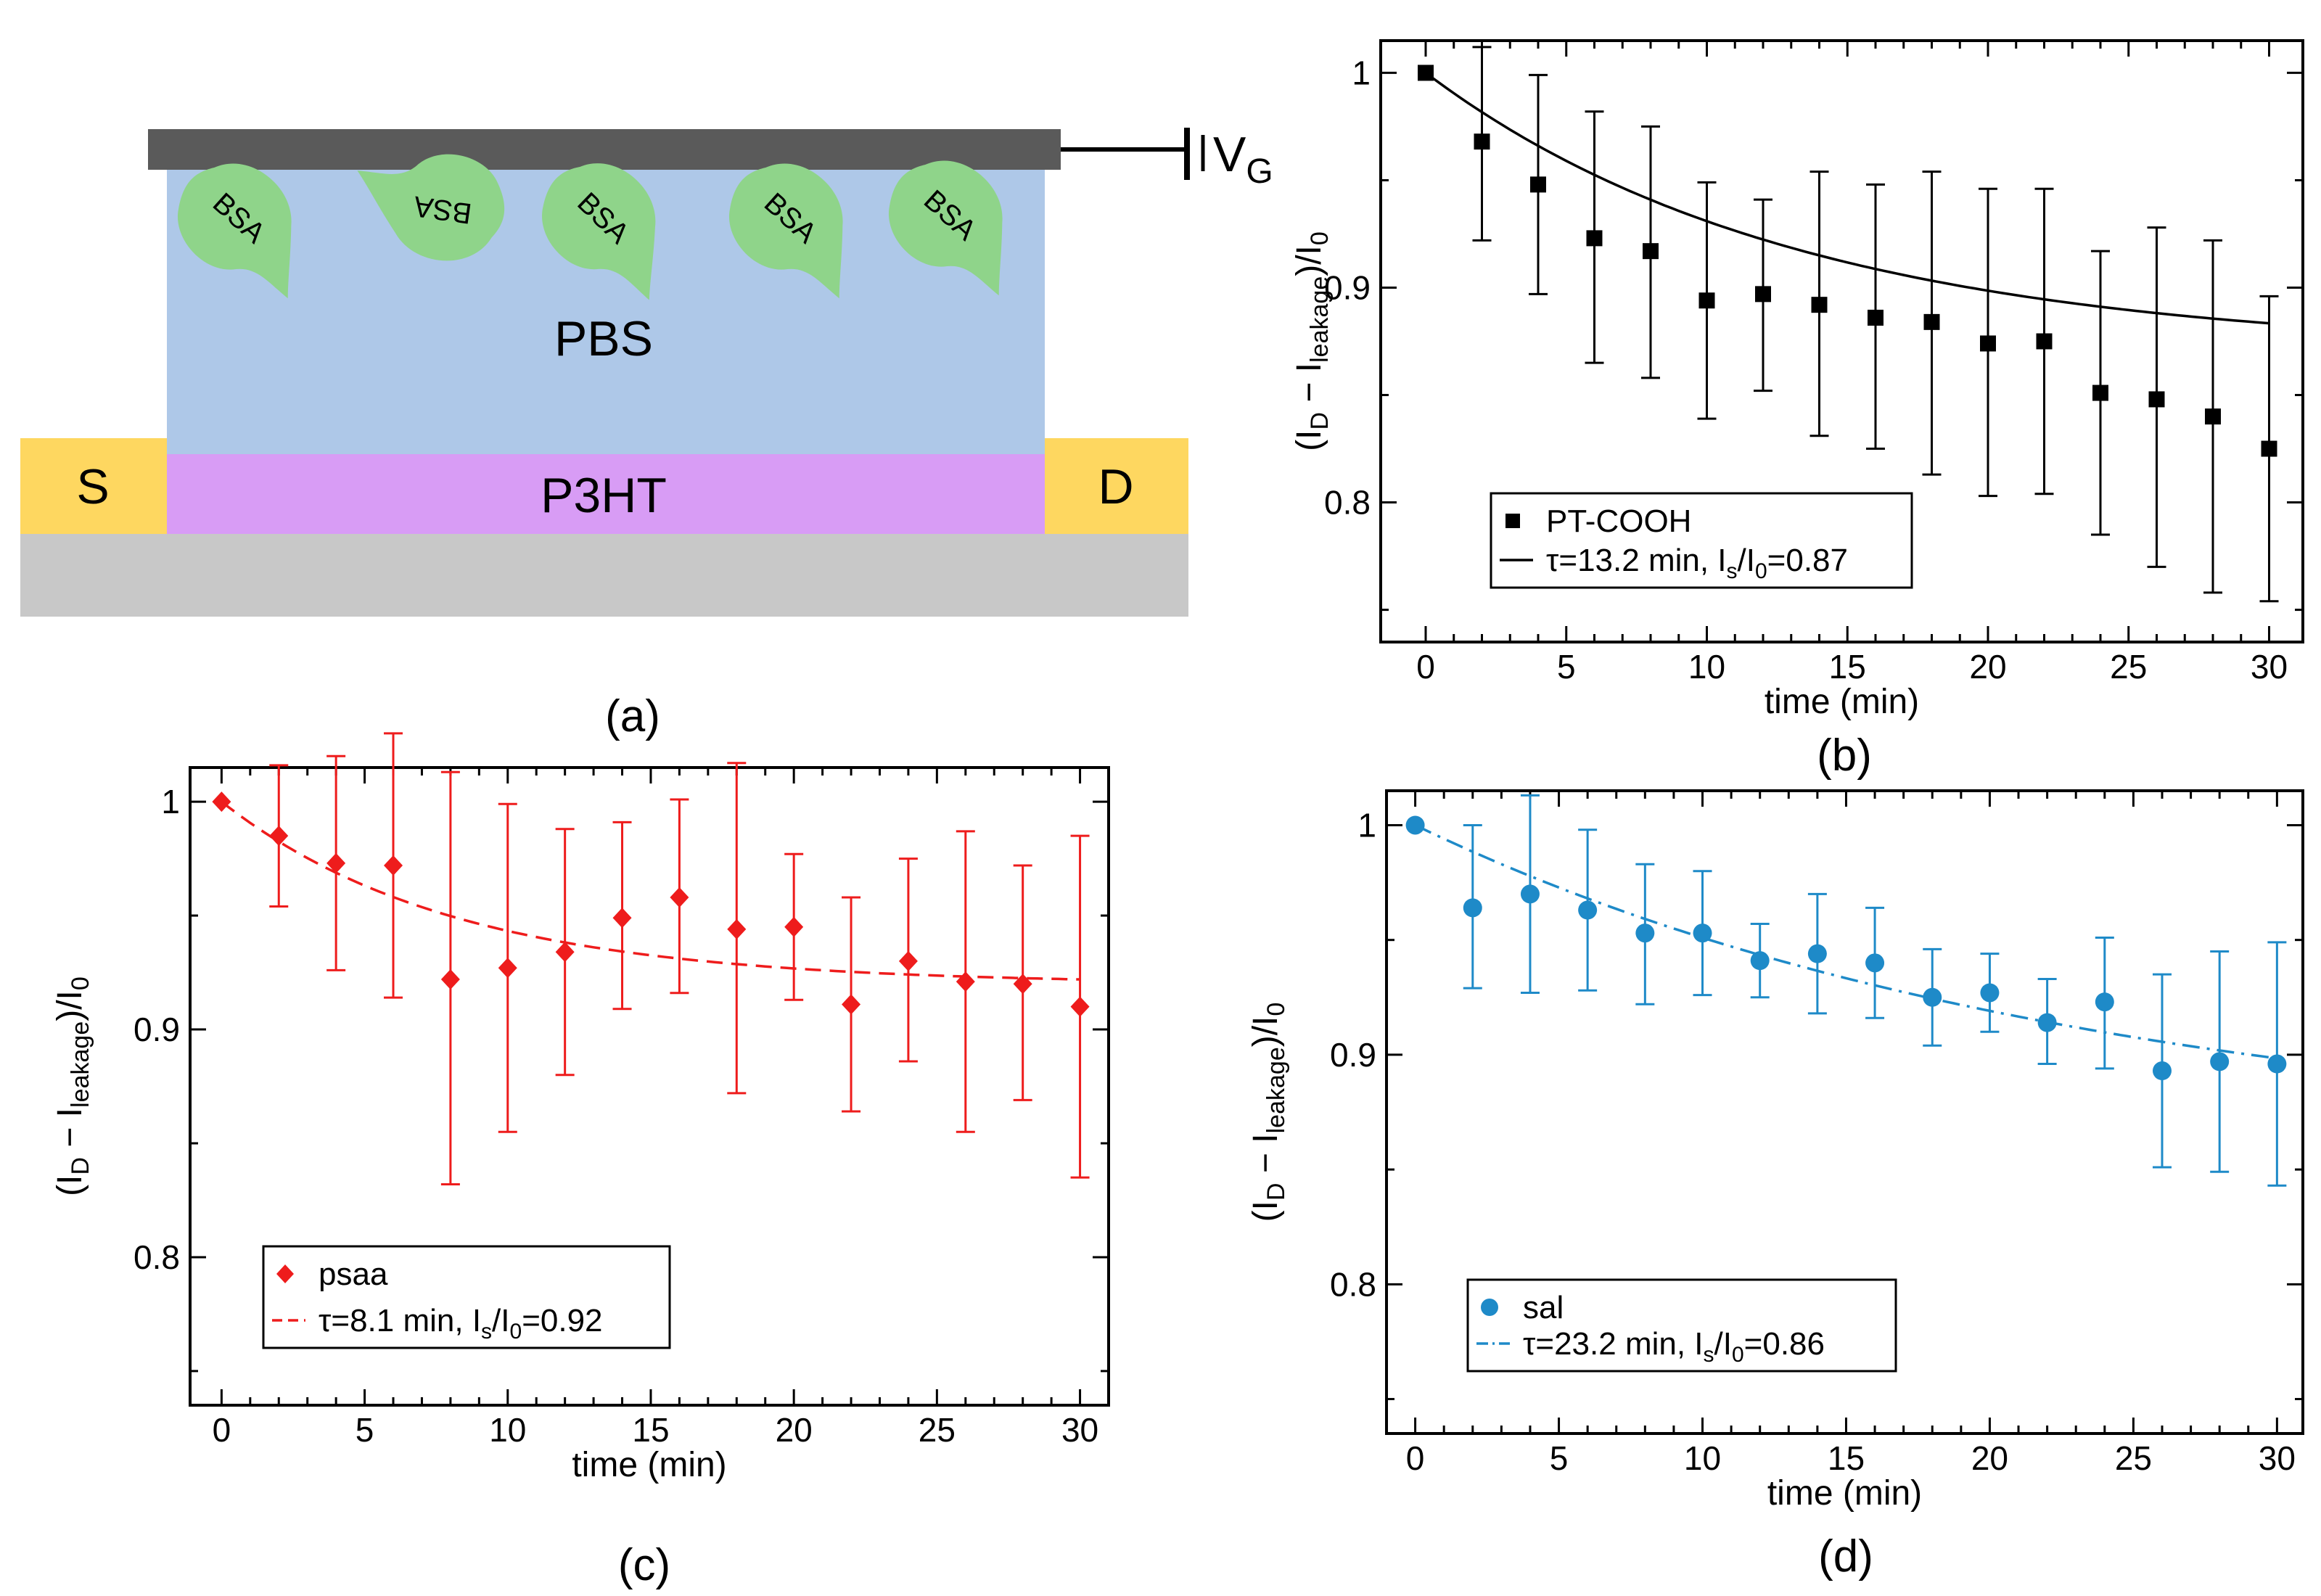  I want to click on p3ht-label: P3HT, so click(604, 496).